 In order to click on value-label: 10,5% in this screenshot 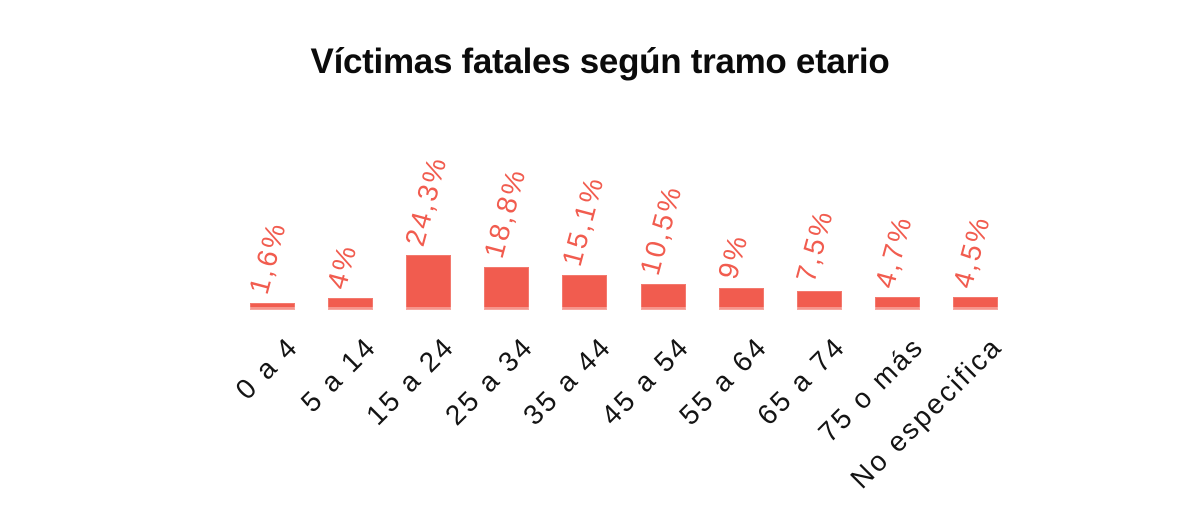, I will do `click(661, 230)`.